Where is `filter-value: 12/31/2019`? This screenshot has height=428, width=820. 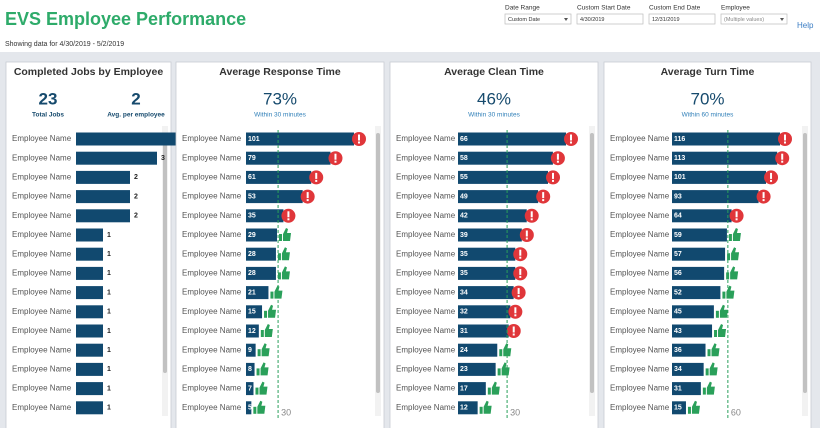
filter-value: 12/31/2019 is located at coordinates (666, 20).